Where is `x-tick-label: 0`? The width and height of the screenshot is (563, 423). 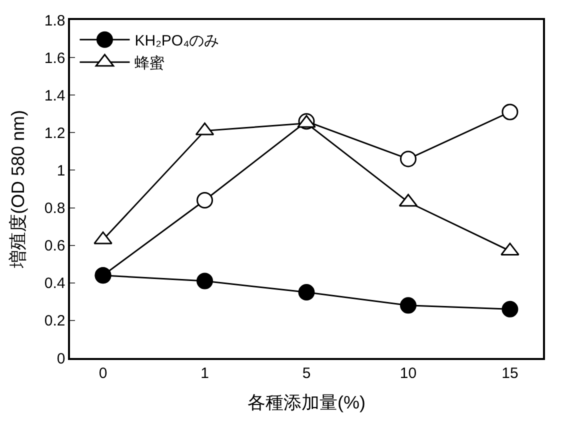
x-tick-label: 0 is located at coordinates (103, 373).